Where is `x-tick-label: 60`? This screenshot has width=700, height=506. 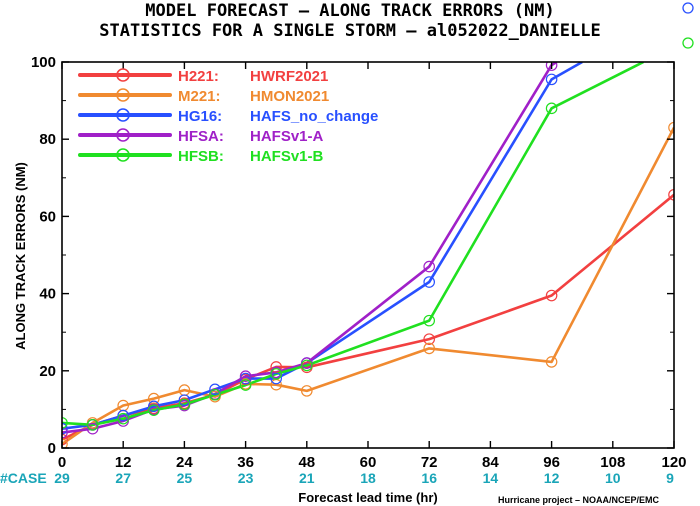
x-tick-label: 60 is located at coordinates (368, 462).